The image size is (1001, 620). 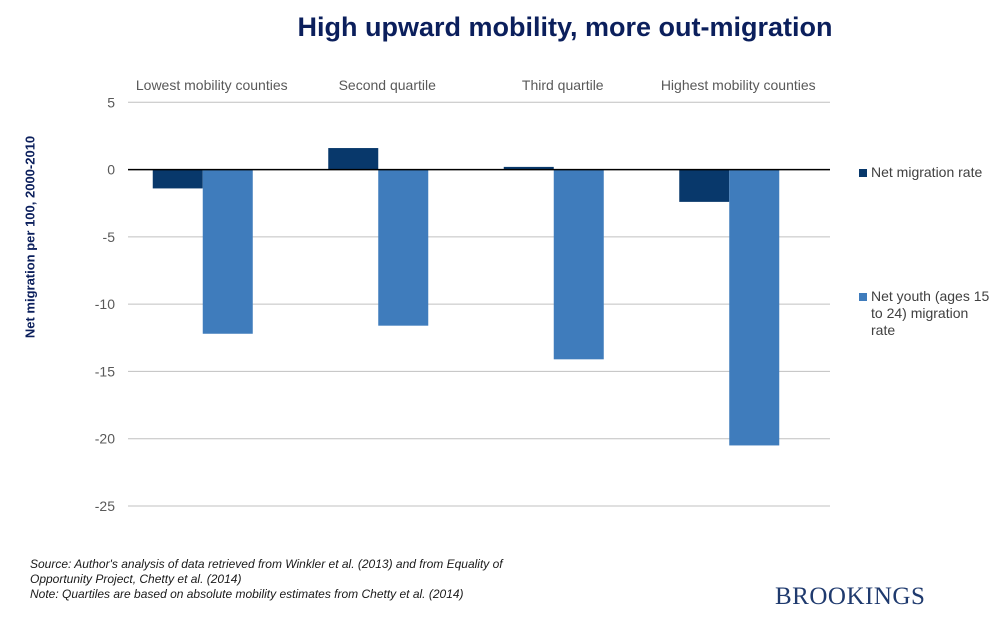 I want to click on category-label: Second quartile, so click(x=388, y=85).